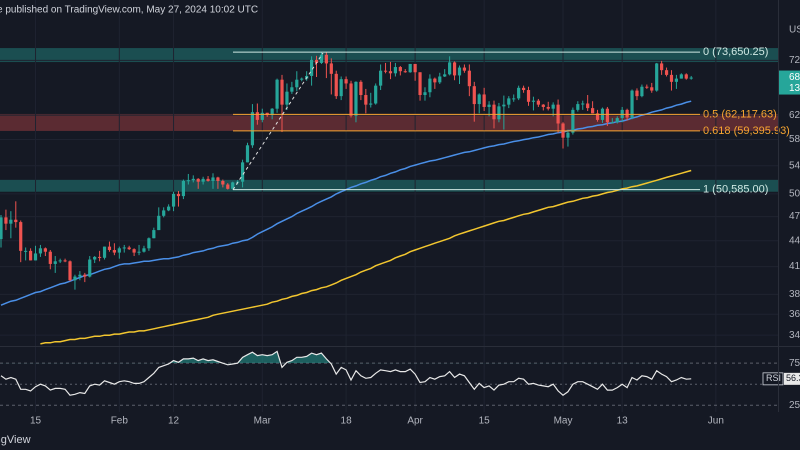 This screenshot has height=450, width=800. I want to click on y-tick-label: 58,000, so click(794, 139).